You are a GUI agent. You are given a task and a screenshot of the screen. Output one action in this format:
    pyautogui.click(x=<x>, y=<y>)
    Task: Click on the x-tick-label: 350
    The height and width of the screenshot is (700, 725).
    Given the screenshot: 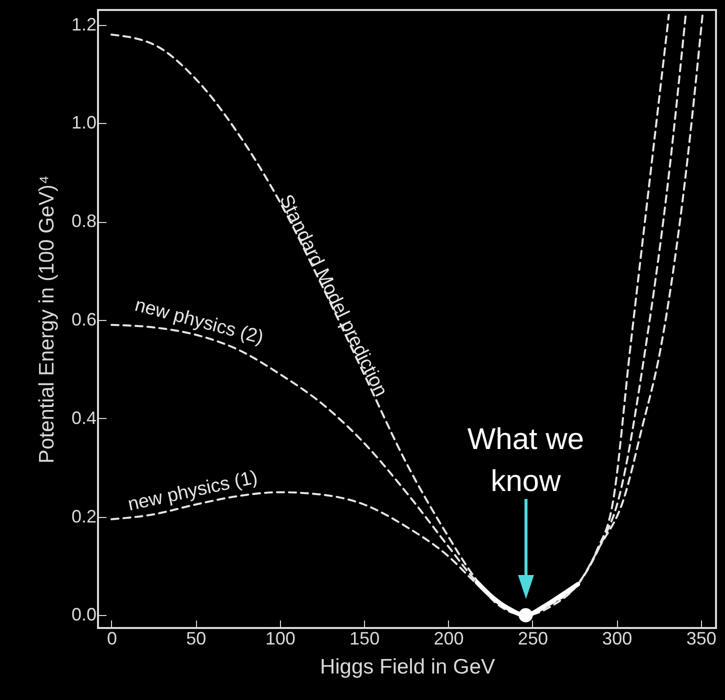 What is the action you would take?
    pyautogui.click(x=701, y=638)
    